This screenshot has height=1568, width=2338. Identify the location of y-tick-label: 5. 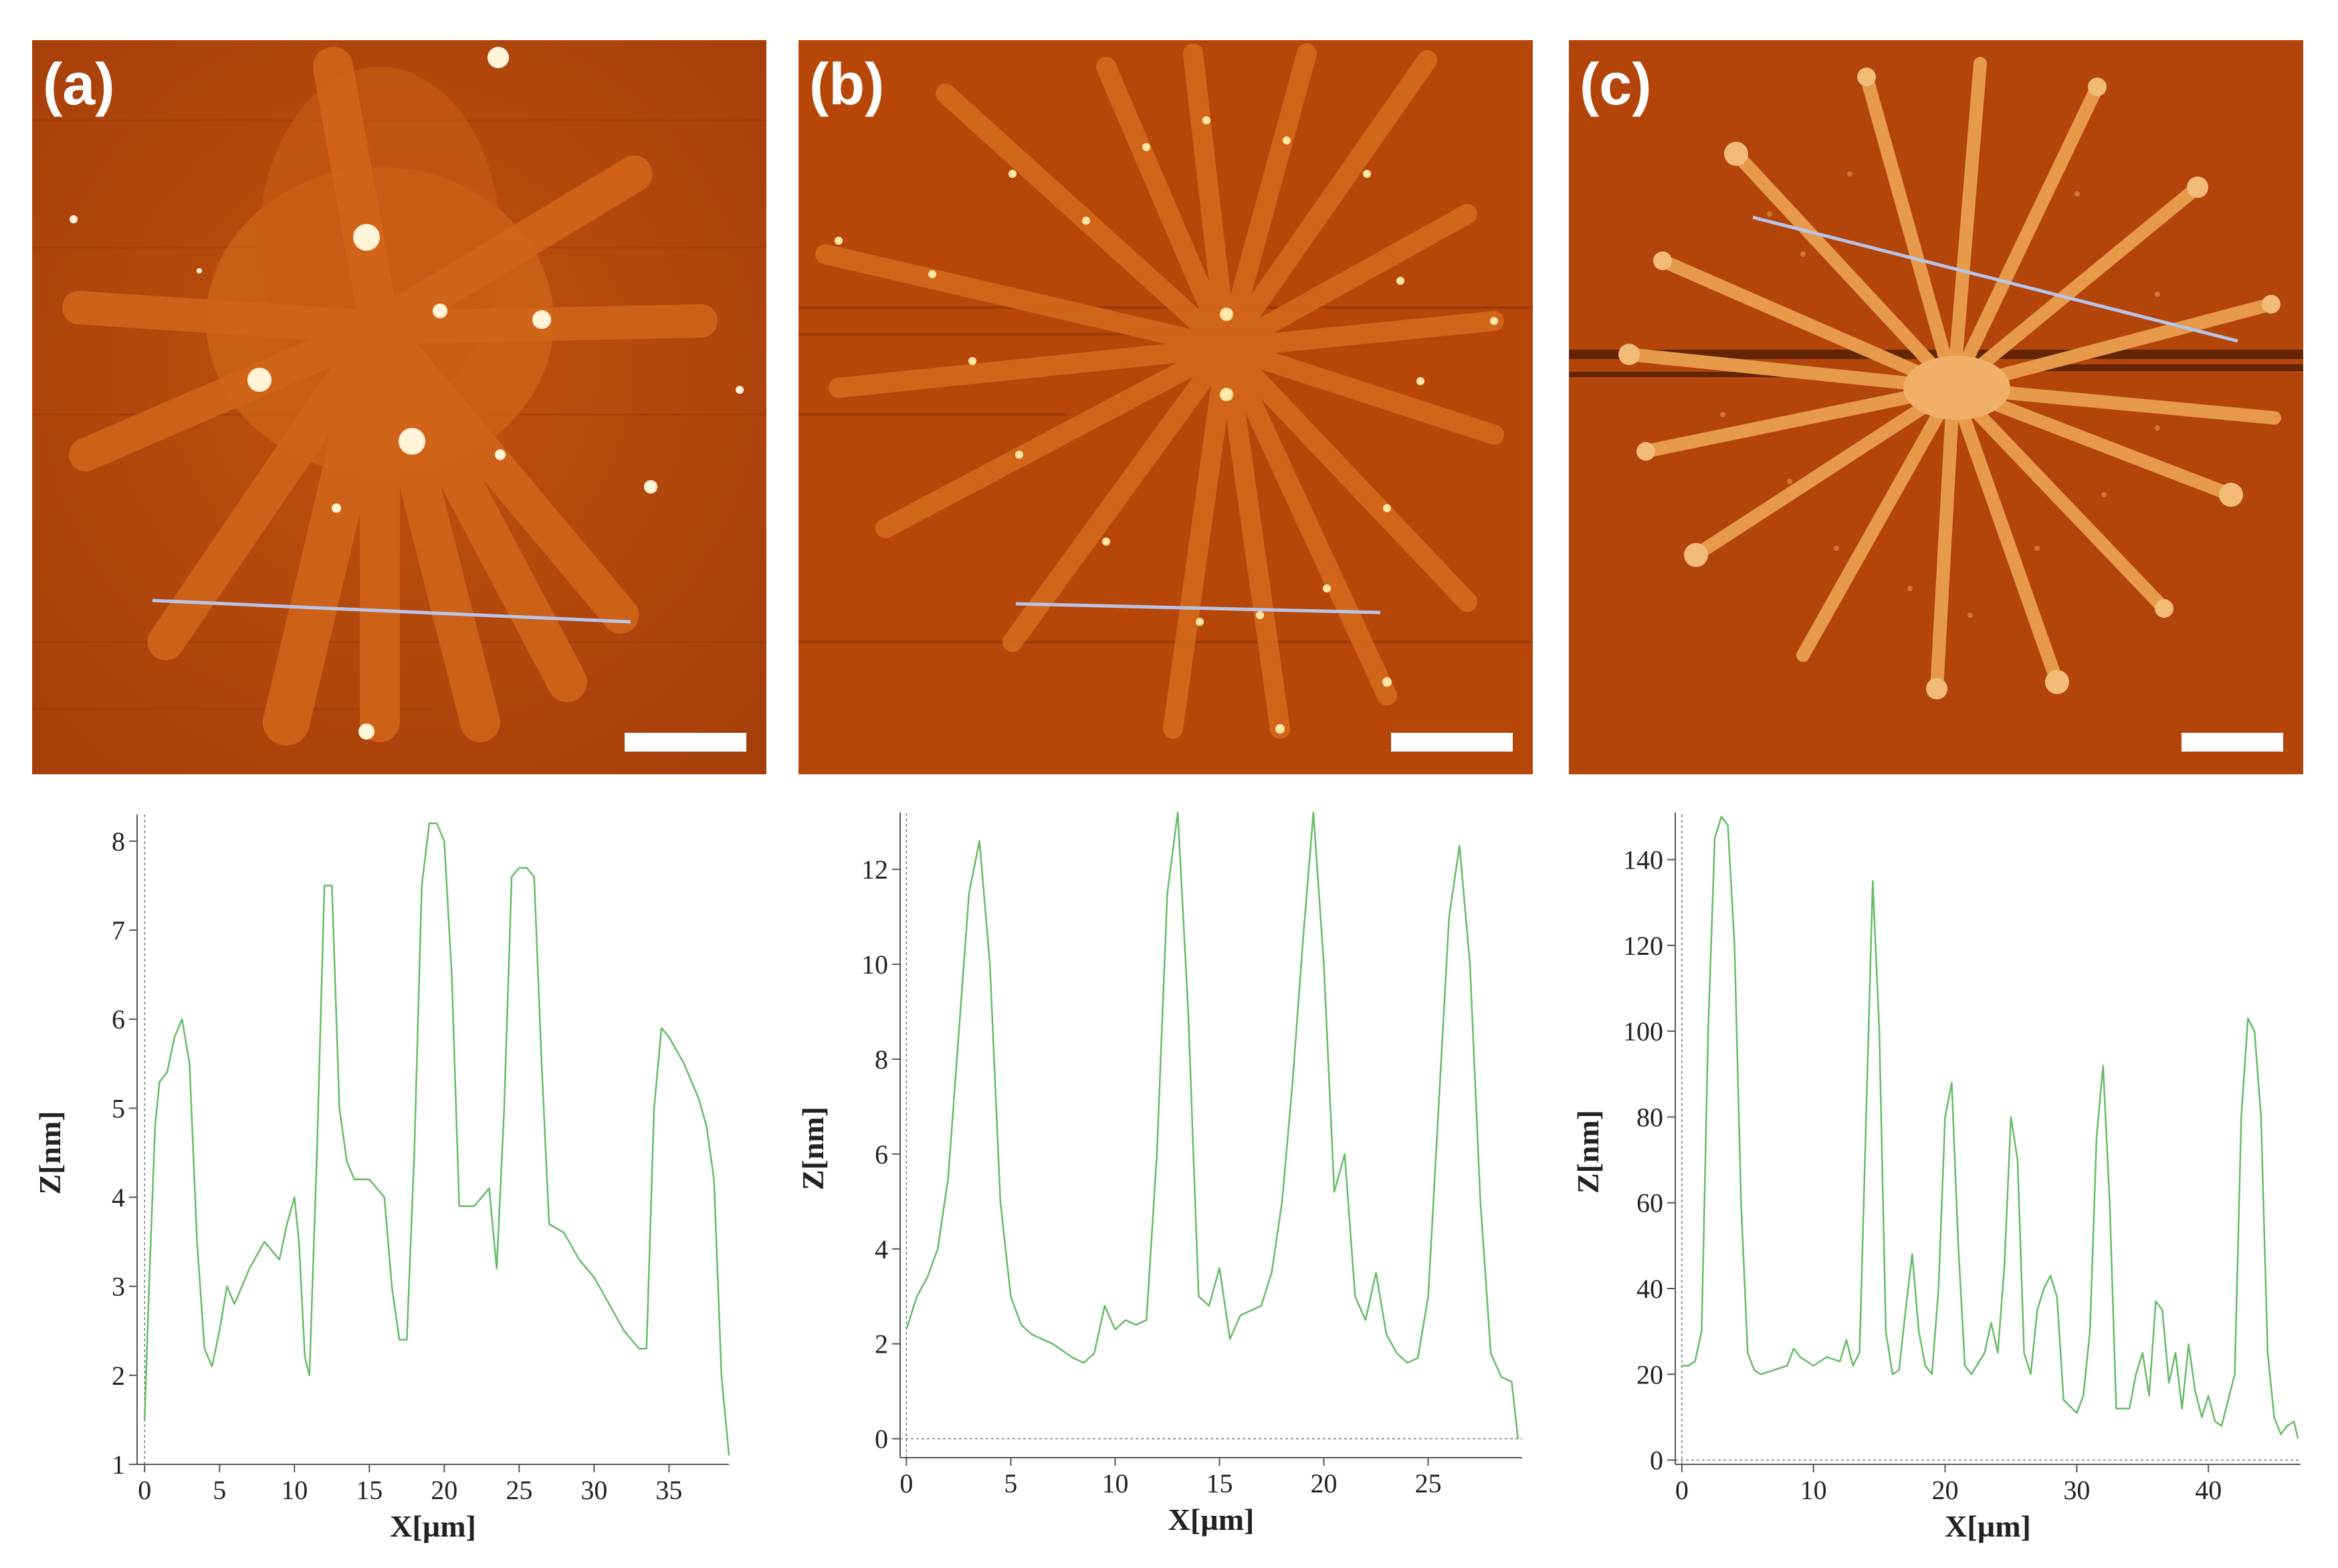
(118, 1108).